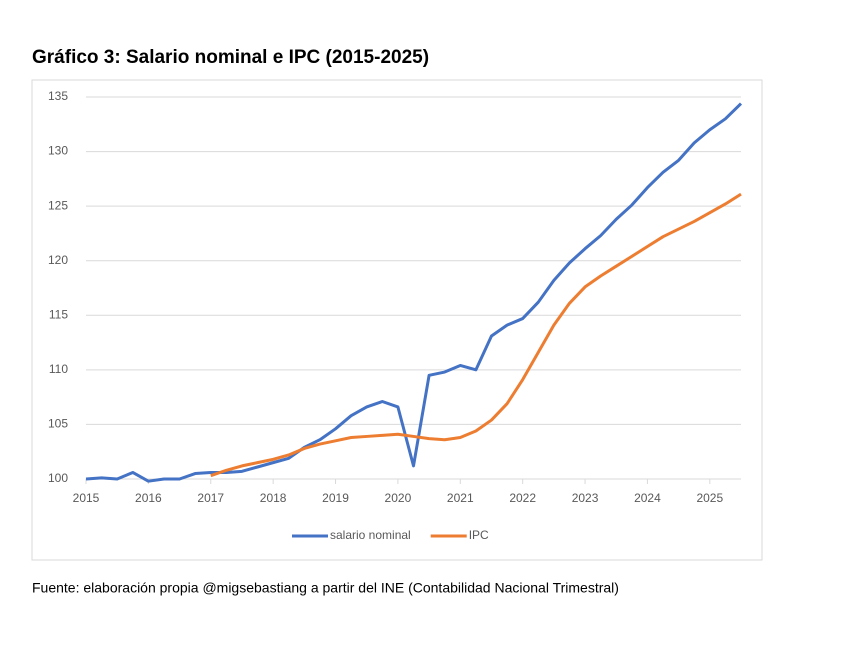  I want to click on x-tick-label: 2021, so click(460, 498).